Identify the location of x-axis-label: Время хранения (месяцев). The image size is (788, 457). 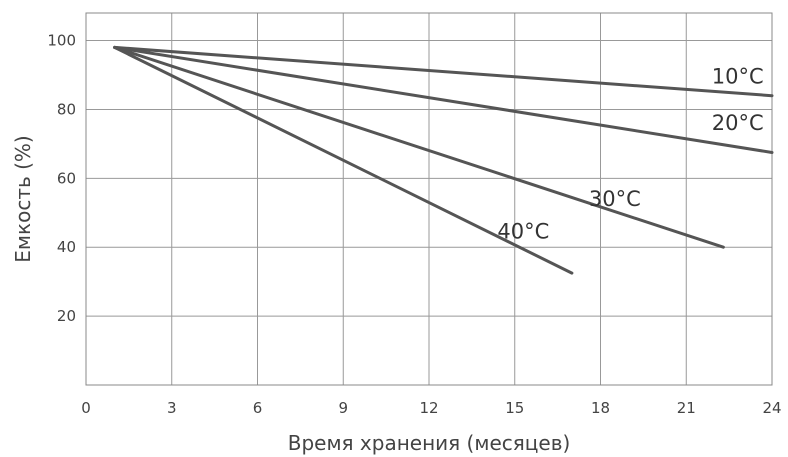
(429, 443).